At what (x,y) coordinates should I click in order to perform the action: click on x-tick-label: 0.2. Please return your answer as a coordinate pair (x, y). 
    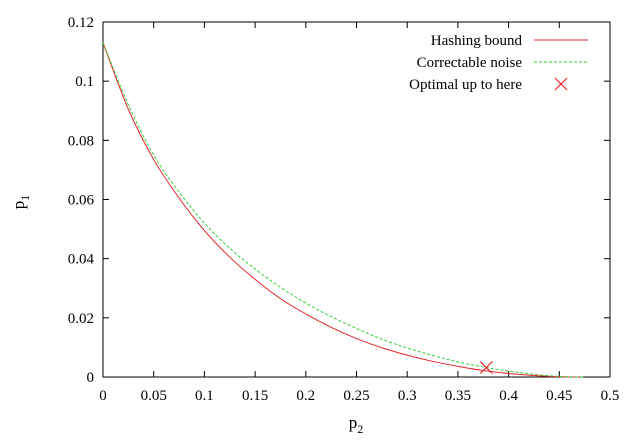
    Looking at the image, I should click on (305, 396).